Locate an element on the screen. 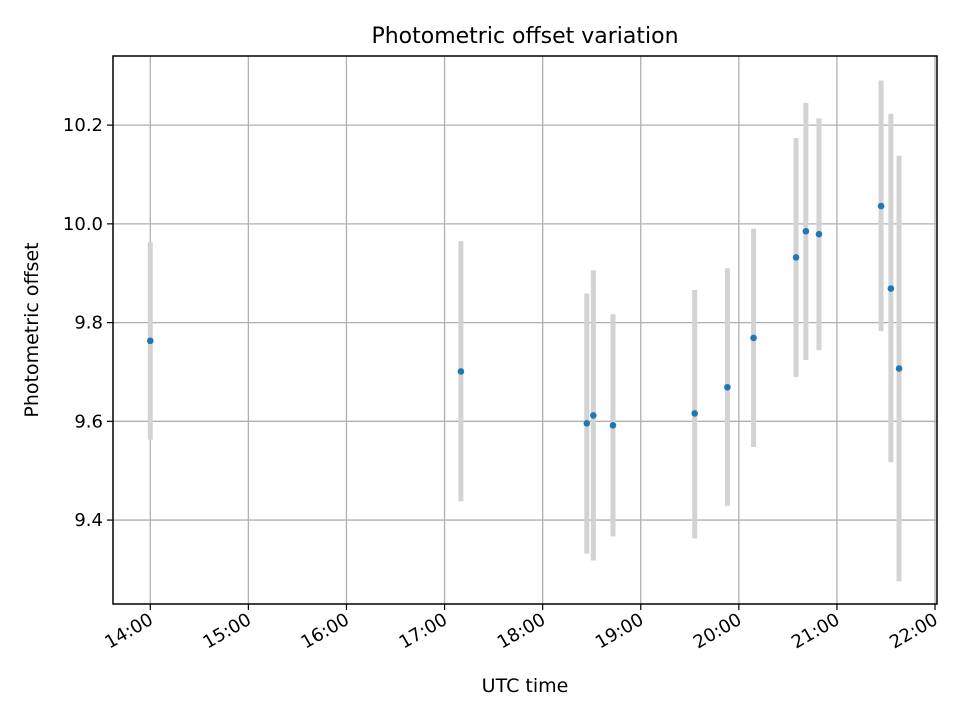  y-tick-label: 9.8 is located at coordinates (88, 323).